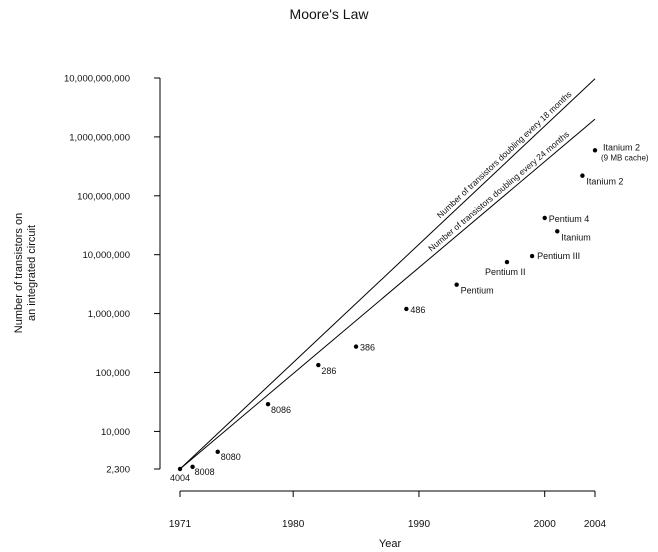 The width and height of the screenshot is (658, 552). Describe the element at coordinates (569, 219) in the screenshot. I see `data-point-label: Pentium 4` at that location.